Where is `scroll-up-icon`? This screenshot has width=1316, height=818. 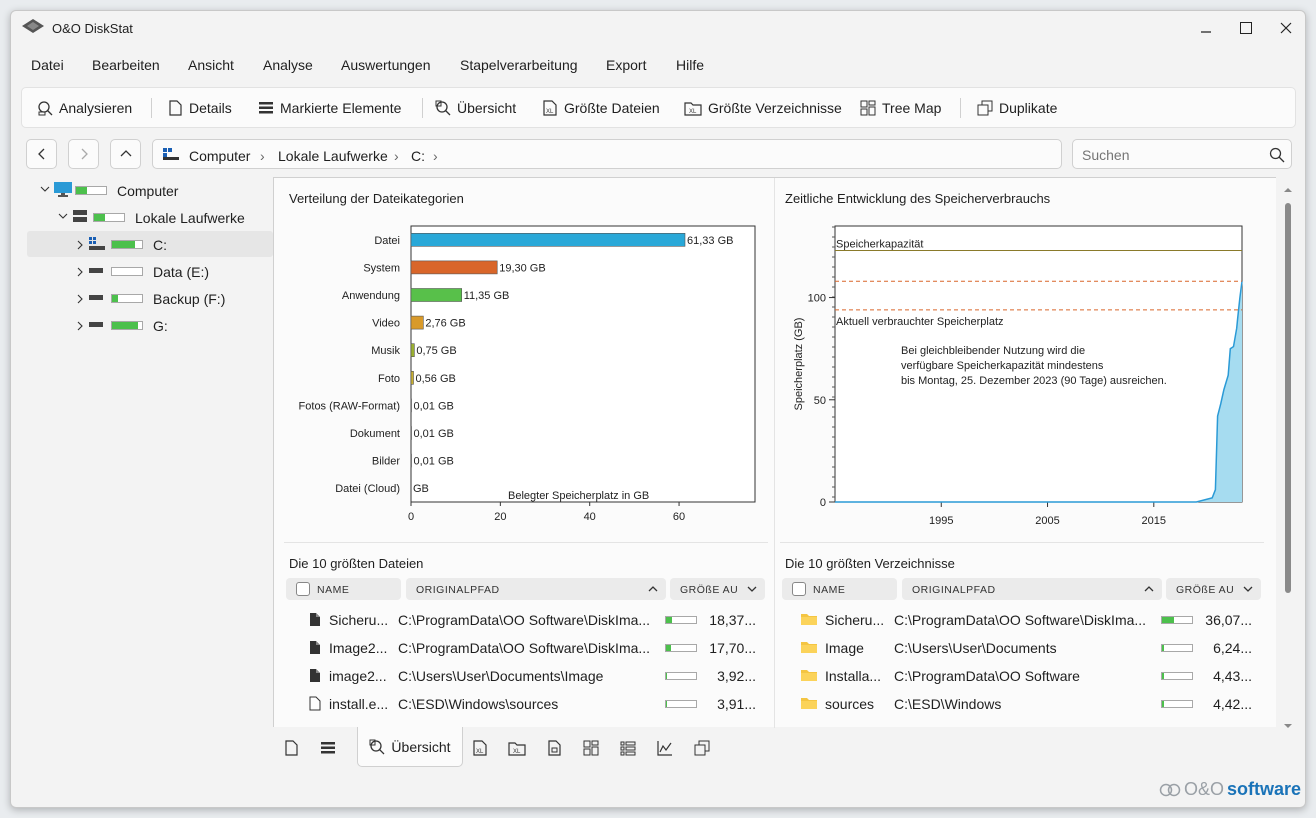
scroll-up-icon is located at coordinates (1288, 190).